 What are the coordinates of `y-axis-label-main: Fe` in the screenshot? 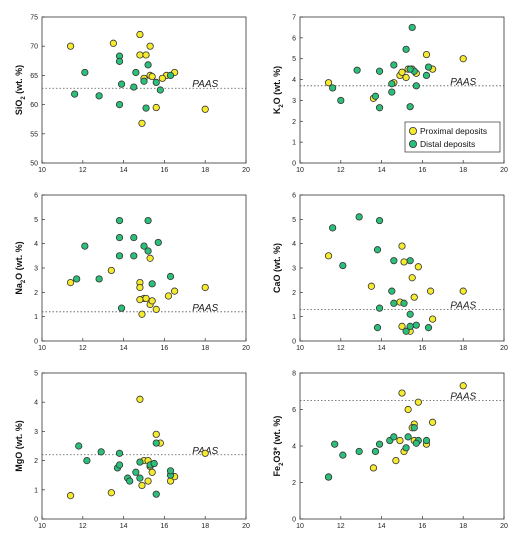 It's located at (277, 471).